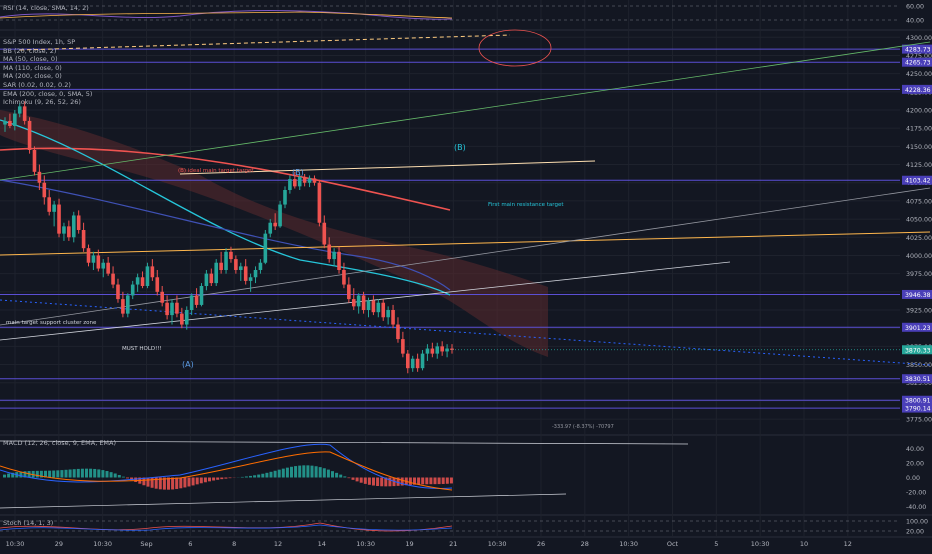 This screenshot has width=932, height=554. I want to click on price-tick-label: 4200.00, so click(919, 111).